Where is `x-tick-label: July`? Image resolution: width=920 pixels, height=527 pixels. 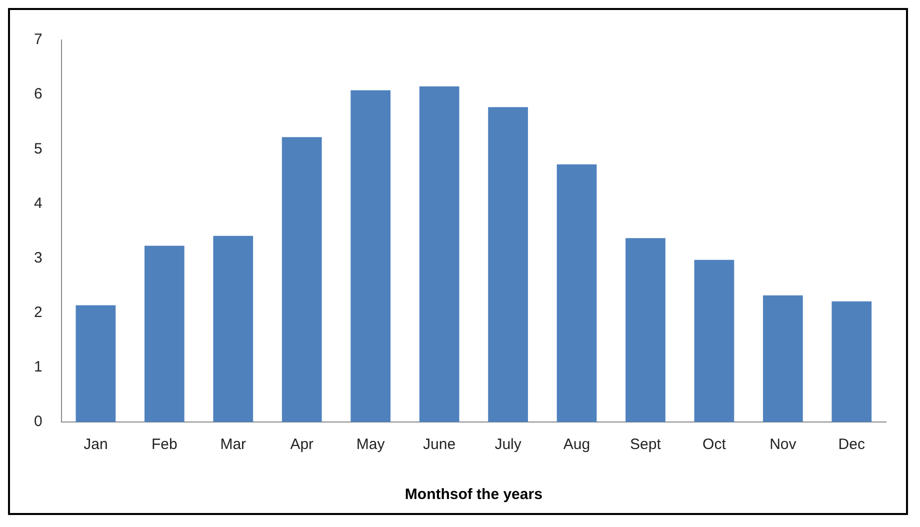
x-tick-label: July is located at coordinates (508, 445).